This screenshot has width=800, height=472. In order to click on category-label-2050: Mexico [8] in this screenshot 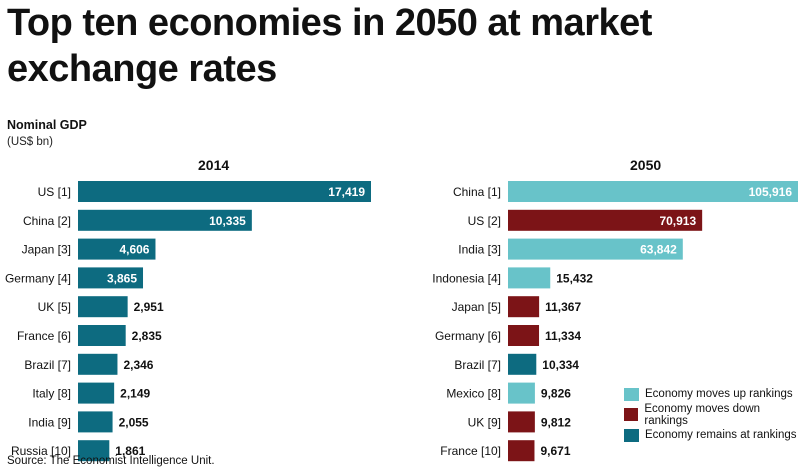, I will do `click(473, 394)`.